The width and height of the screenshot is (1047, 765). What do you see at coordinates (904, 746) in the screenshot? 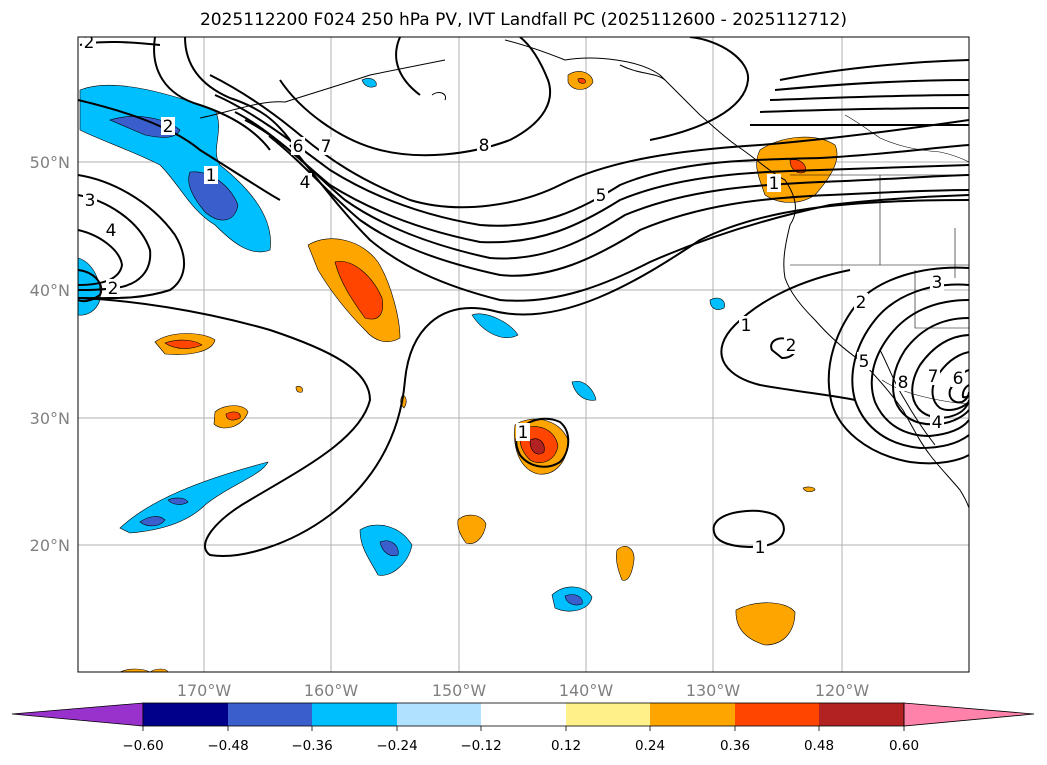
I see `colorbar-tick-label: 0.60` at bounding box center [904, 746].